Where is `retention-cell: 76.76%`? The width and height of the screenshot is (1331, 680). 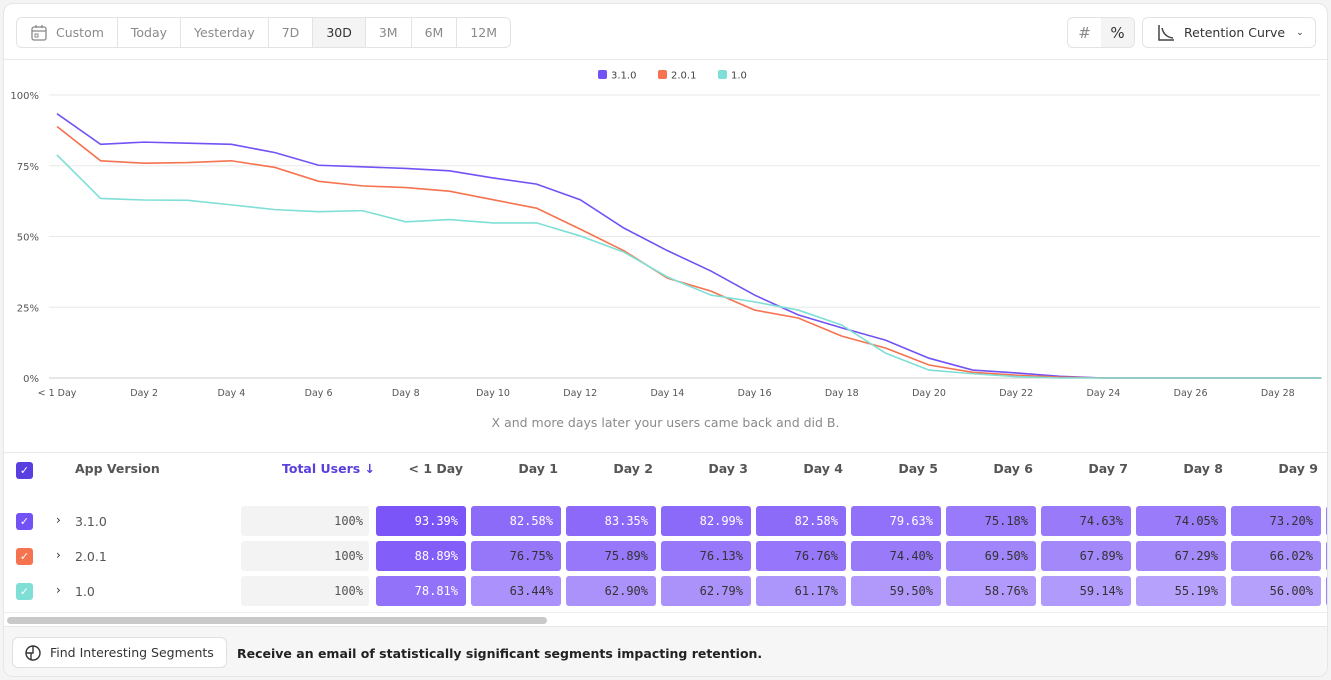 retention-cell: 76.76% is located at coordinates (801, 556).